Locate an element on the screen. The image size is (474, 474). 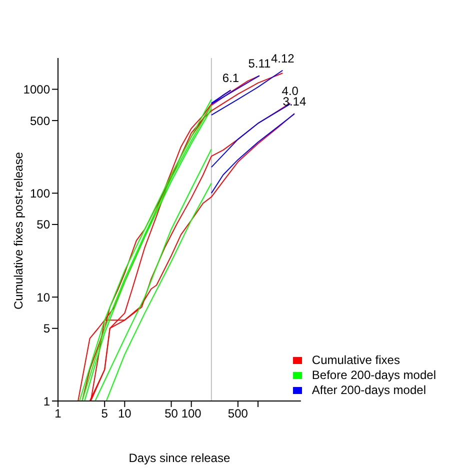
annotation: 4.12 is located at coordinates (282, 58).